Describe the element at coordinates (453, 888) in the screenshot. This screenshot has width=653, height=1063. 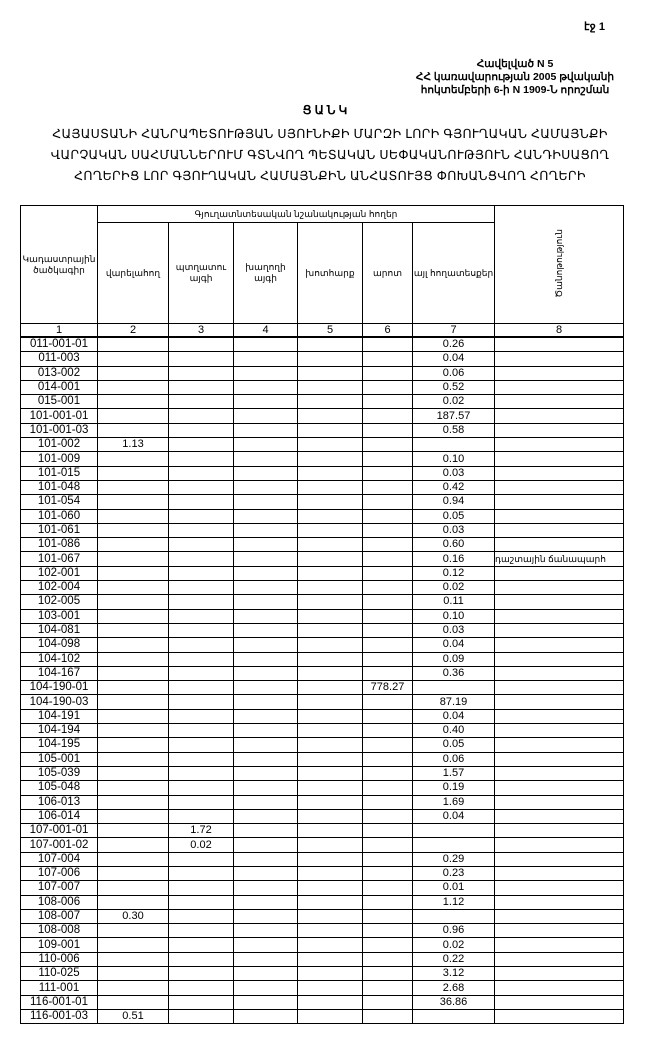
I see `cell-other-lands: 0.01` at that location.